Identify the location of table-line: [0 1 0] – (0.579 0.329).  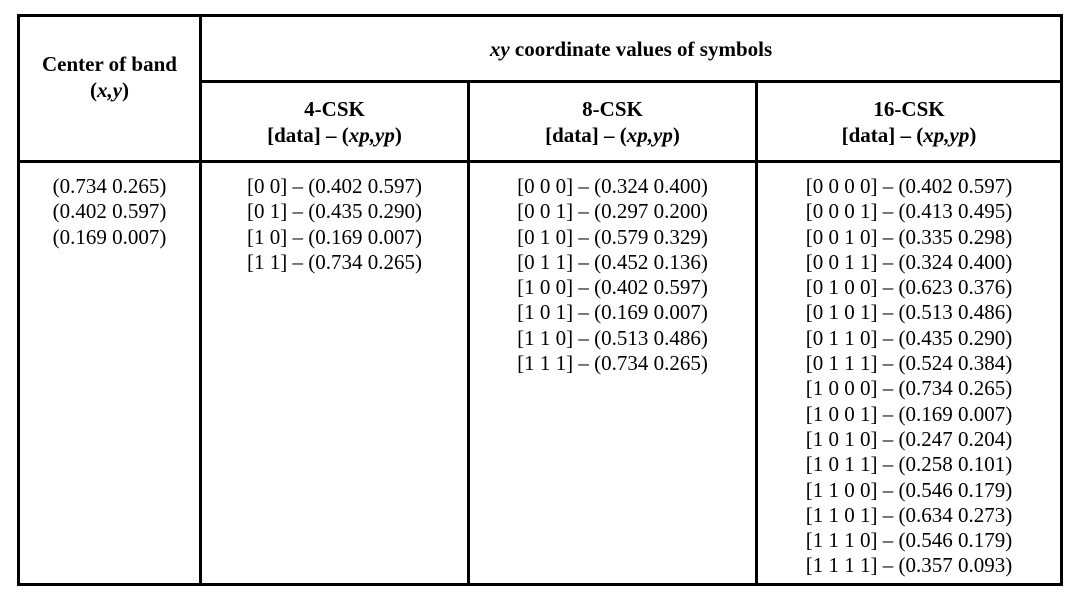
(612, 236).